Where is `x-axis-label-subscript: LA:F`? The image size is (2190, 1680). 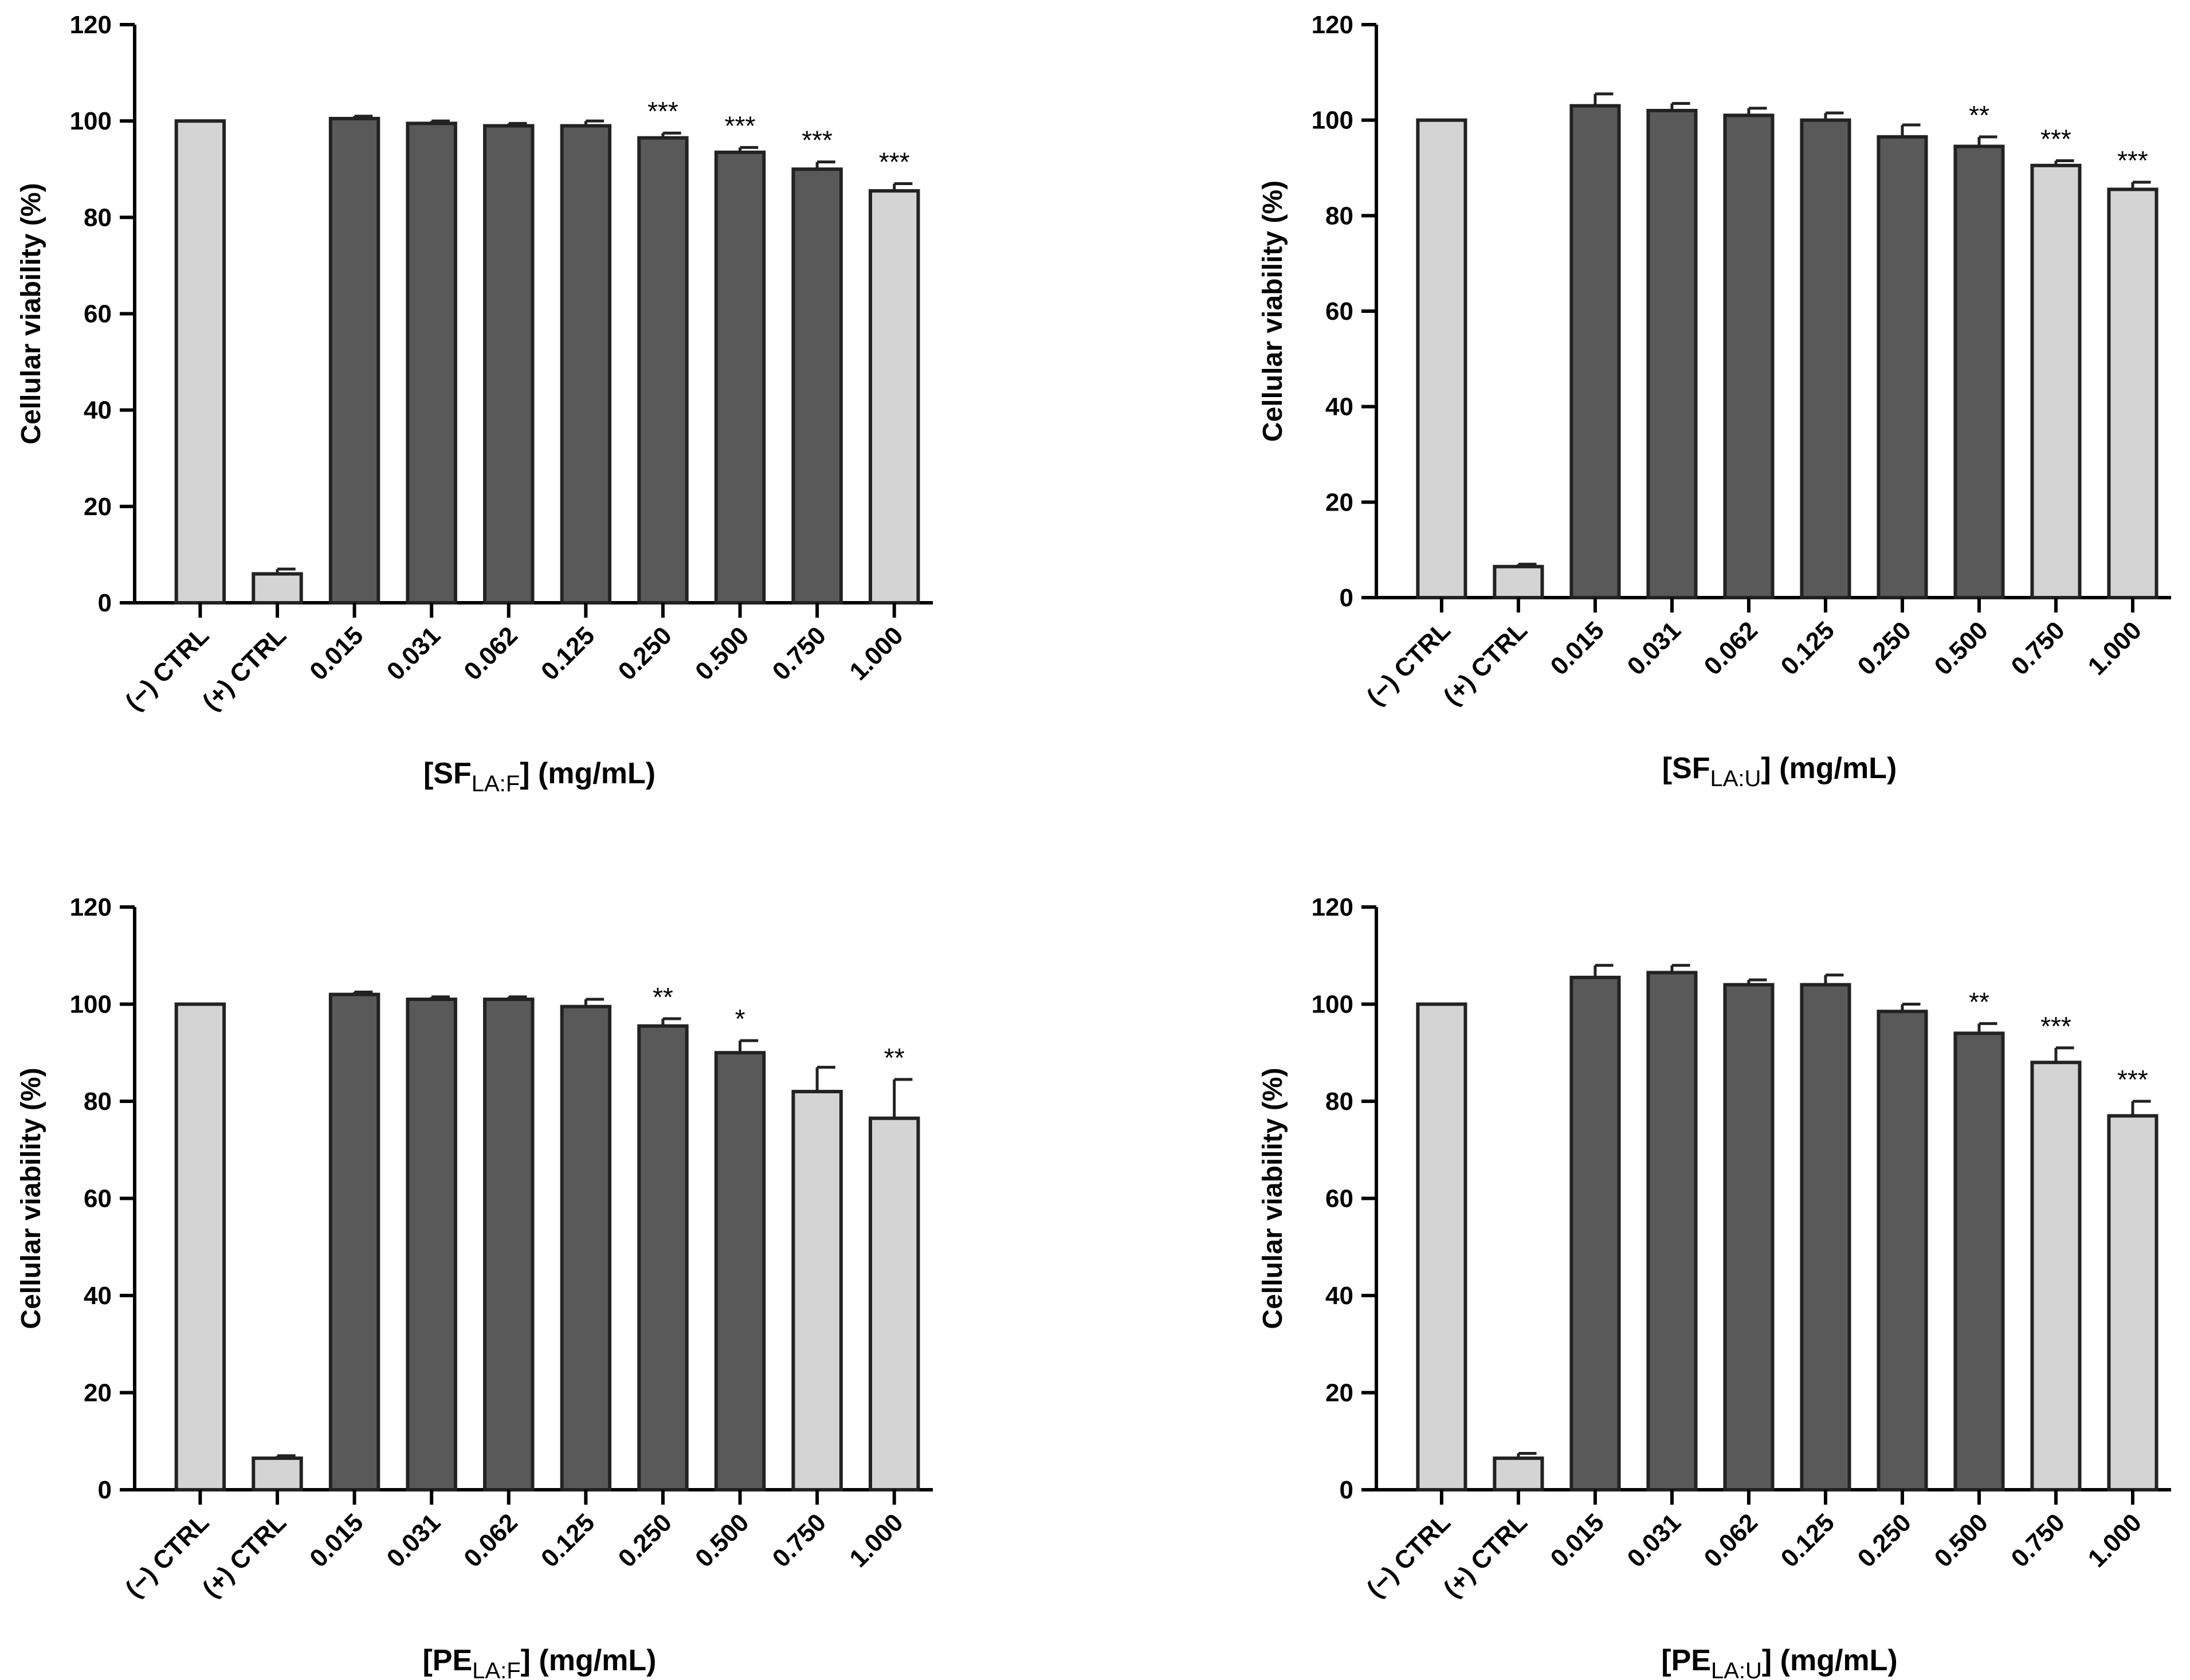 x-axis-label-subscript: LA:F is located at coordinates (496, 783).